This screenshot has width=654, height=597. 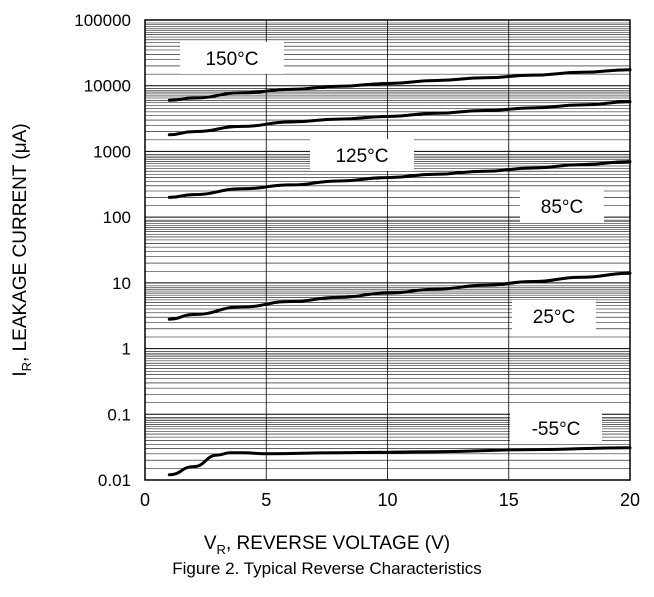 What do you see at coordinates (117, 217) in the screenshot?
I see `y-tick-label: 100` at bounding box center [117, 217].